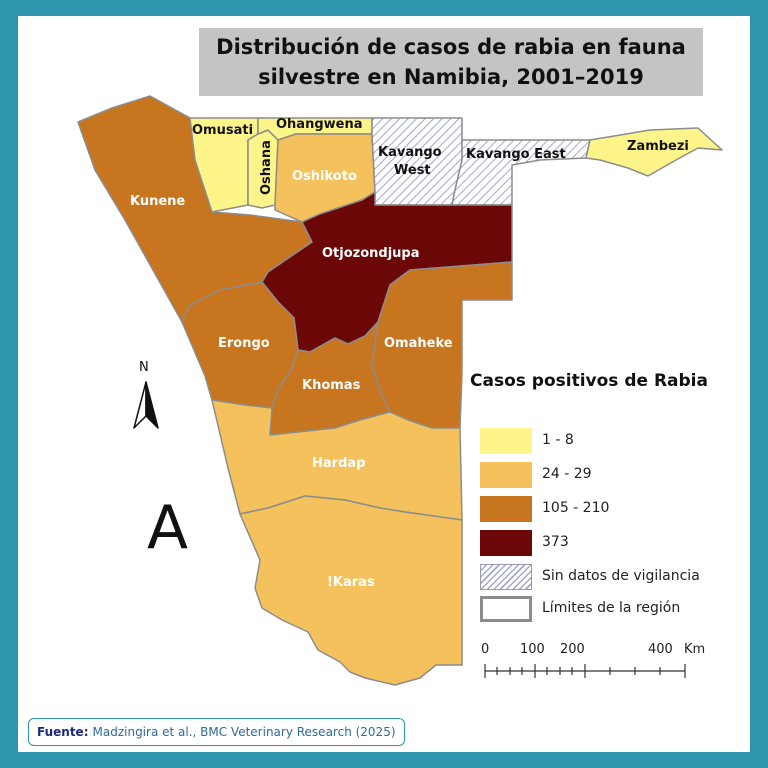 This screenshot has width=768, height=768. Describe the element at coordinates (331, 385) in the screenshot. I see `label-khomas: Khomas` at that location.